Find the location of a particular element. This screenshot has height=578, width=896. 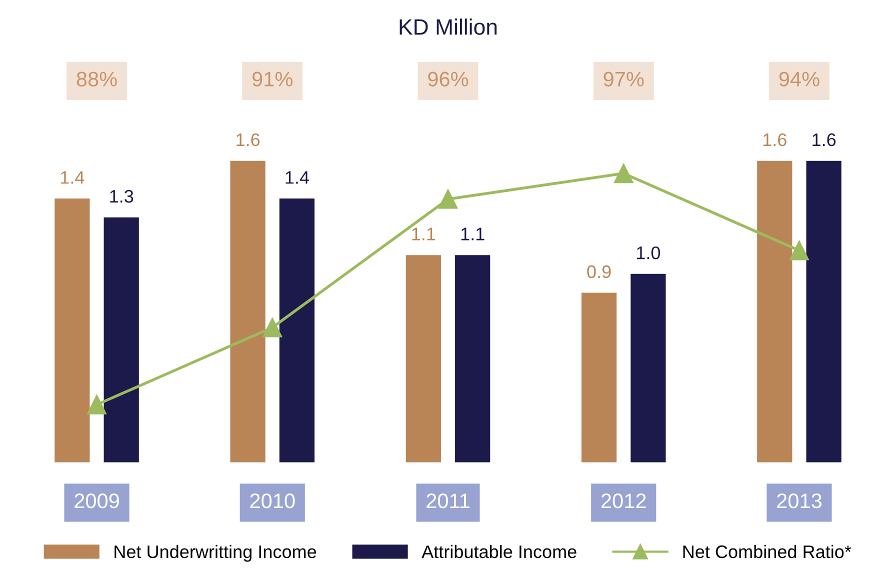

x-tick-label: 2010 is located at coordinates (272, 501).